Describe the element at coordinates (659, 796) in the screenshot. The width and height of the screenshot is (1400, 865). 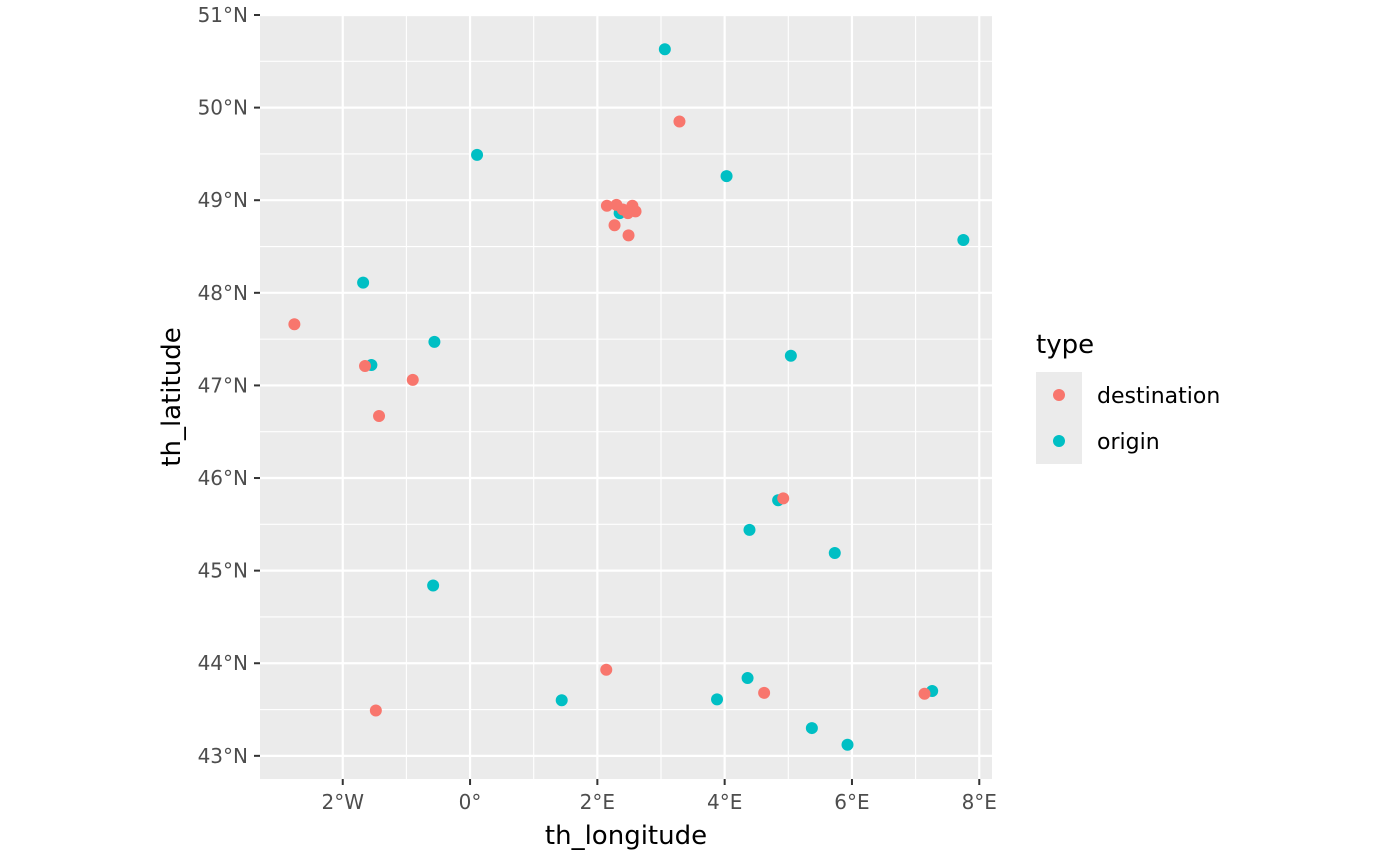
I see `x-axis: 2°W 0° 2°E 4°E 6°E 8°E` at that location.